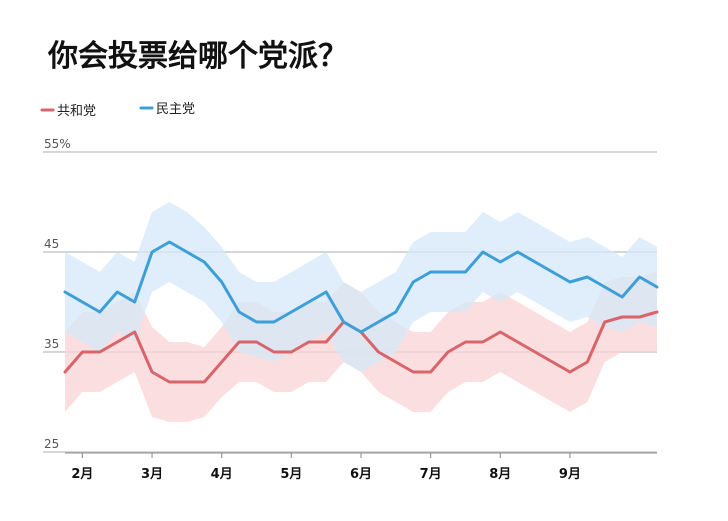 This screenshot has height=521, width=728. What do you see at coordinates (175, 109) in the screenshot?
I see `legend-label-democrat: 民主党` at bounding box center [175, 109].